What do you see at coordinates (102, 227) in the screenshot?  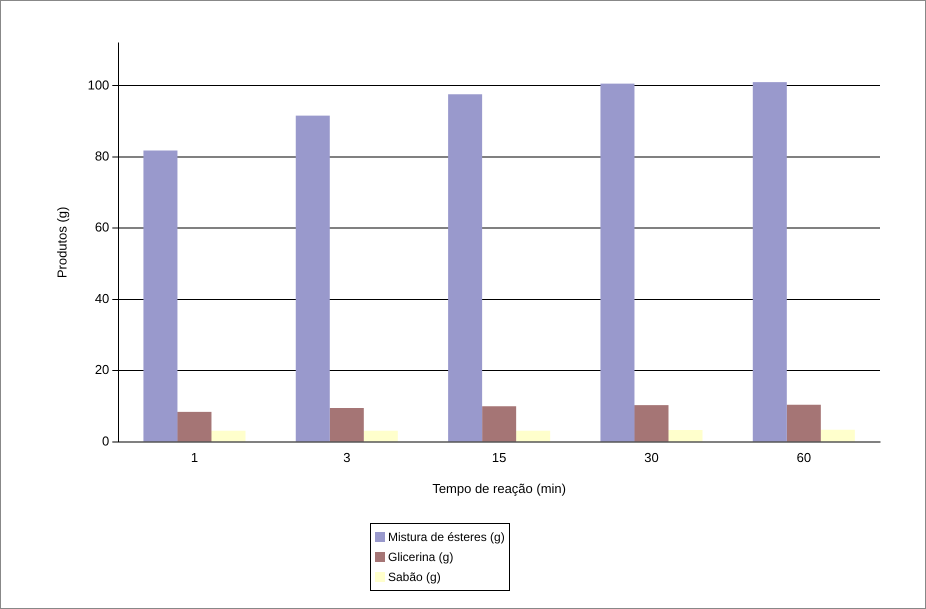 I see `y-tick-label: 60` at bounding box center [102, 227].